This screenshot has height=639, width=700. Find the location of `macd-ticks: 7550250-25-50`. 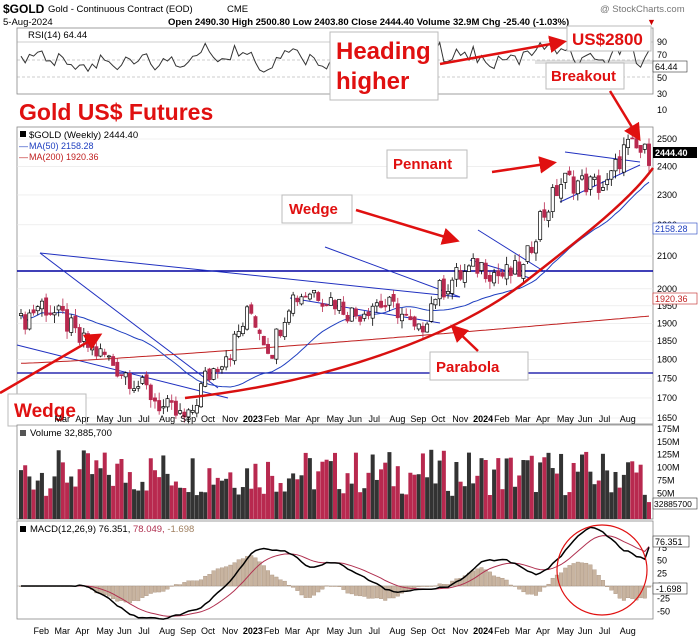

macd-ticks: 7550250-25-50 is located at coordinates (663, 579).